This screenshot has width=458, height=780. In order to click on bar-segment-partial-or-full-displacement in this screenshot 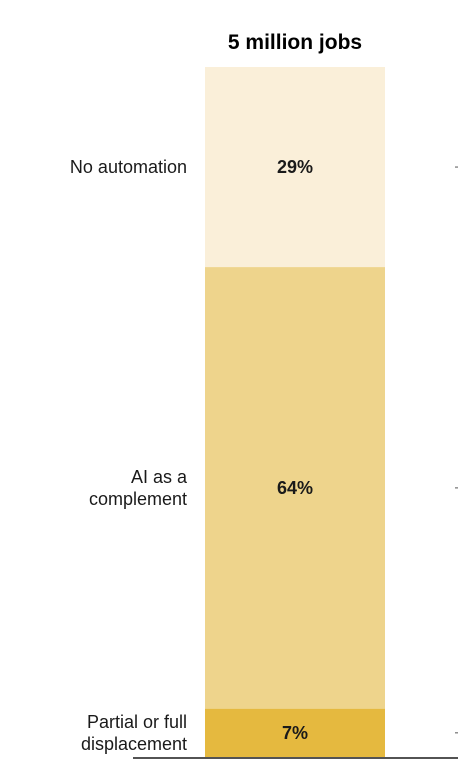, I will do `click(295, 732)`.